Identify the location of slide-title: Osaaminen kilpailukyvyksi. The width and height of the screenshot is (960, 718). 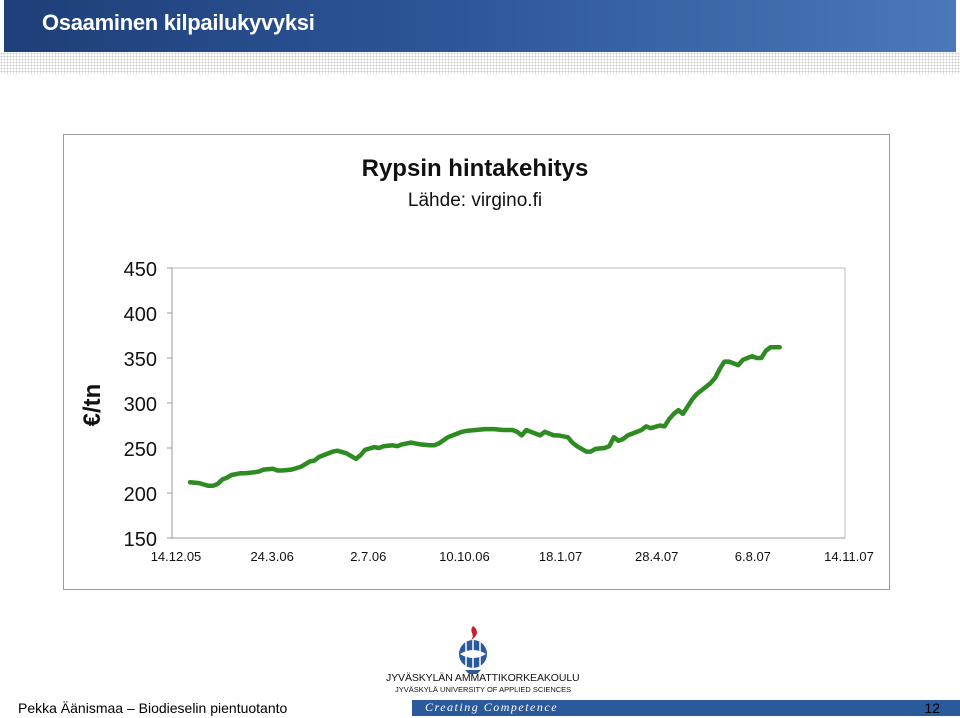
(178, 22).